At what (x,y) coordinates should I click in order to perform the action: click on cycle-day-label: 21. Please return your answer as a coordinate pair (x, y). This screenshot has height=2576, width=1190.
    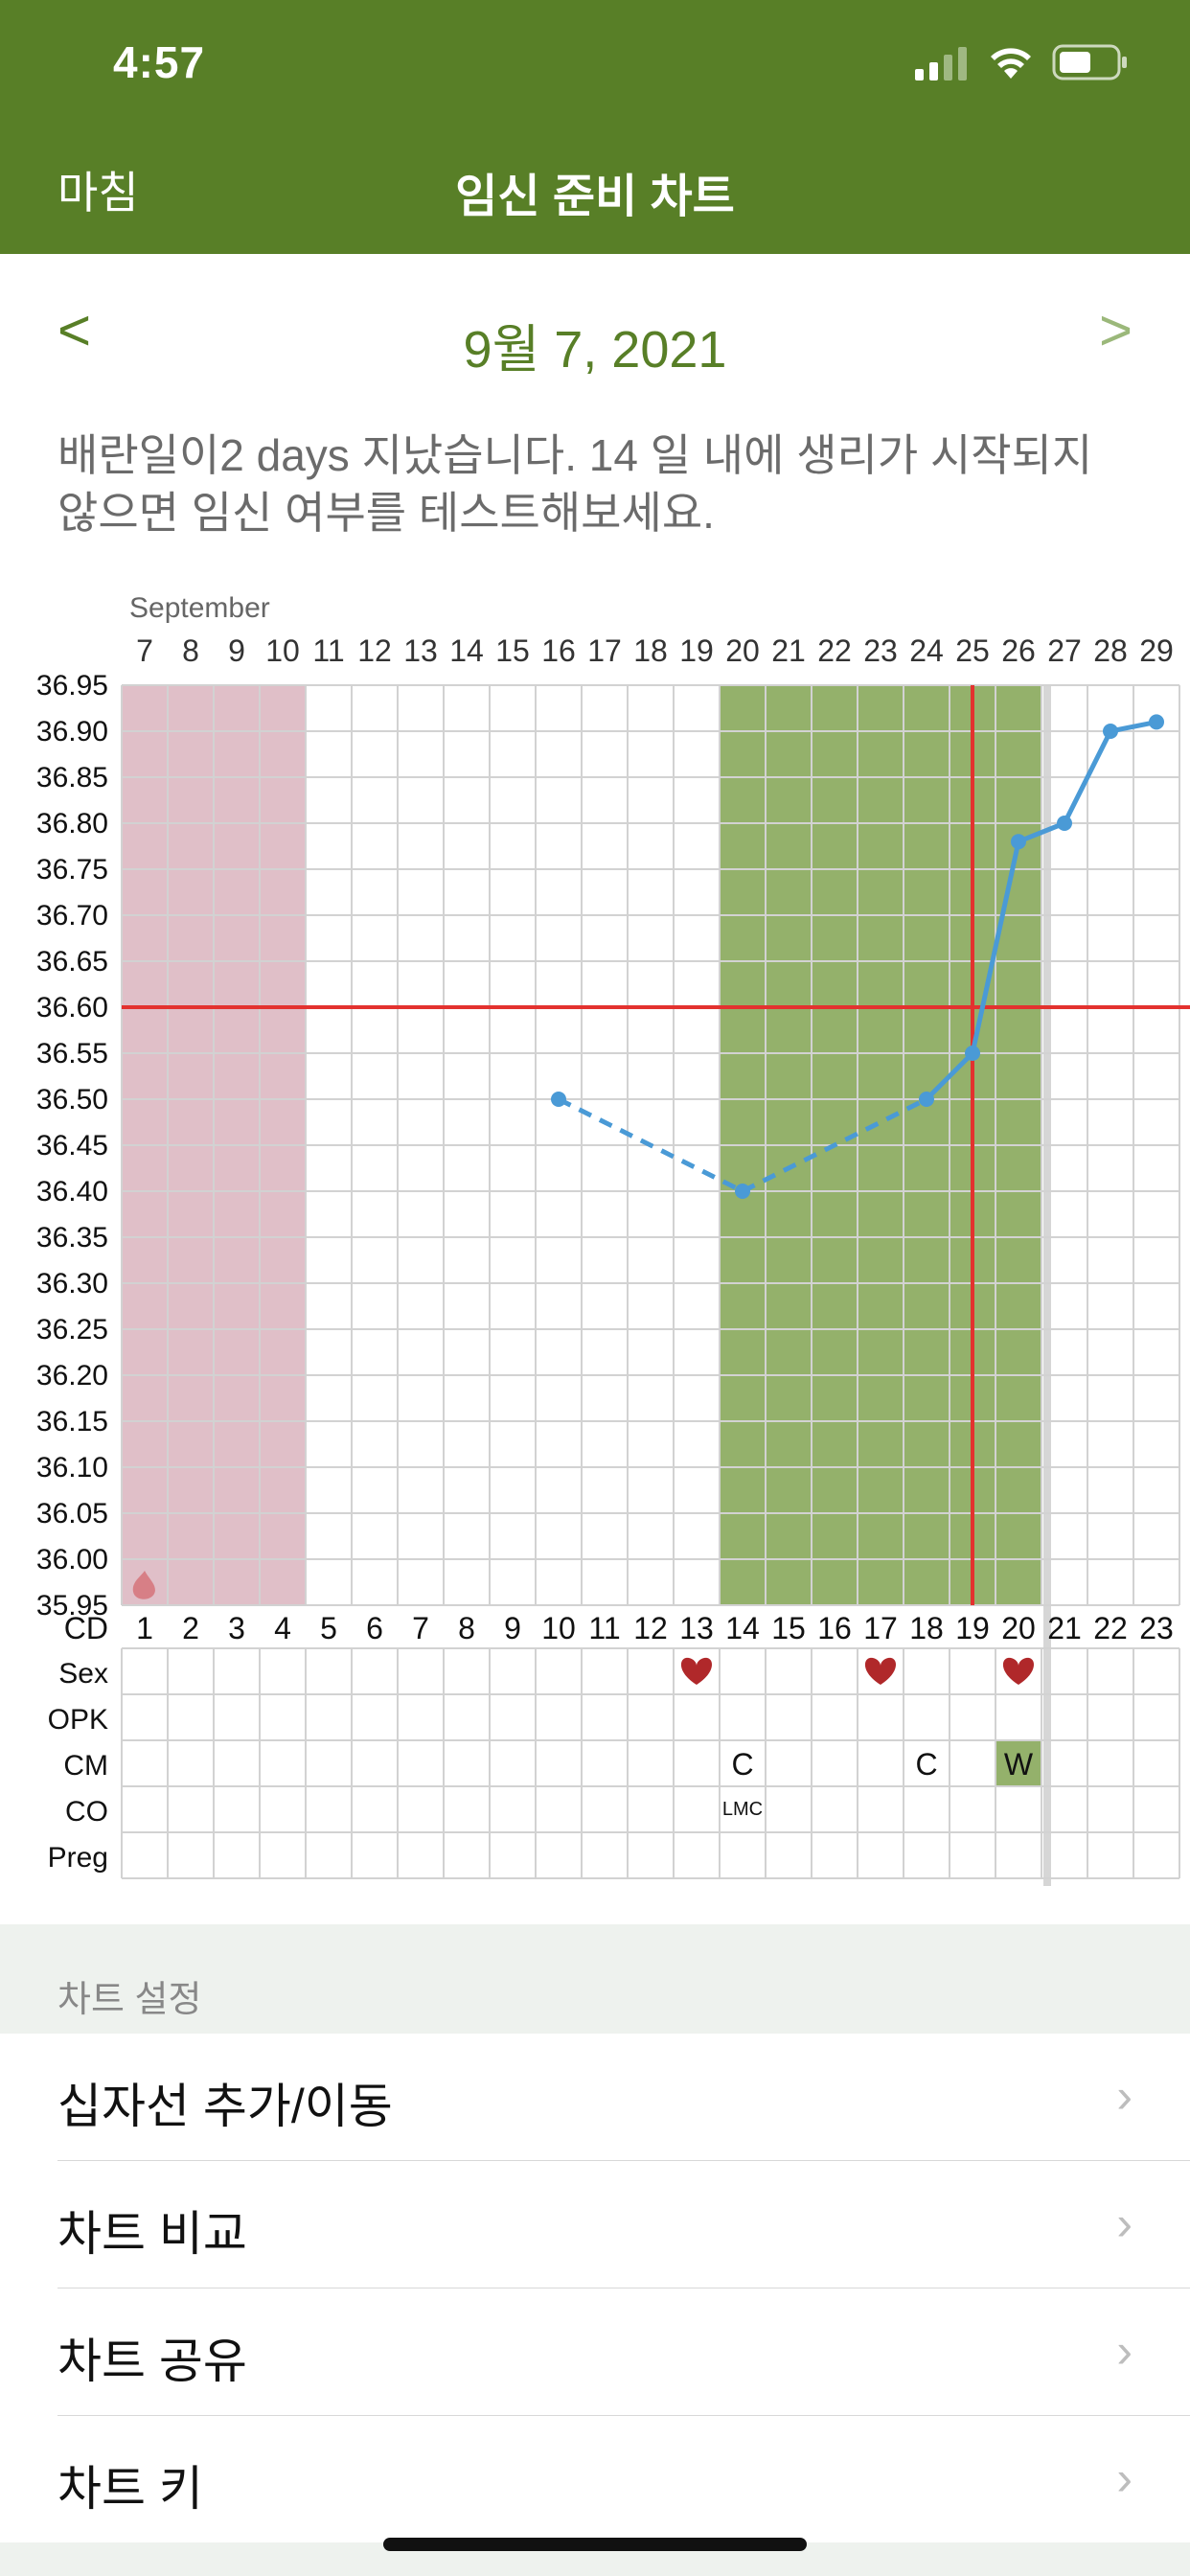
    Looking at the image, I should click on (1065, 1628).